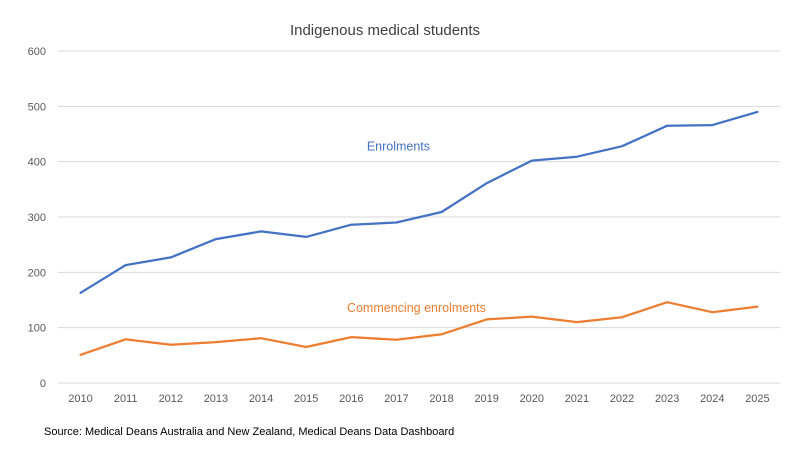 Image resolution: width=800 pixels, height=450 pixels. What do you see at coordinates (757, 399) in the screenshot?
I see `x-tick-label: 2025` at bounding box center [757, 399].